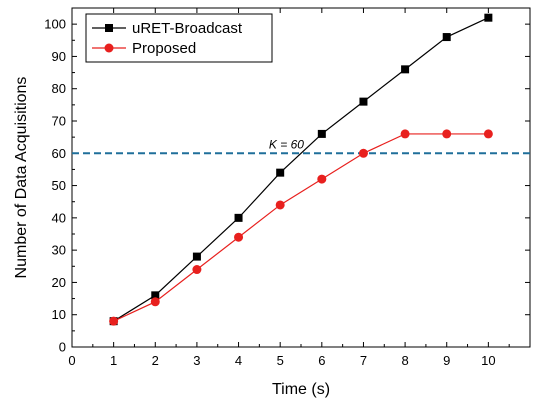 The image size is (550, 404). What do you see at coordinates (59, 185) in the screenshot?
I see `y-tick-label: 50` at bounding box center [59, 185].